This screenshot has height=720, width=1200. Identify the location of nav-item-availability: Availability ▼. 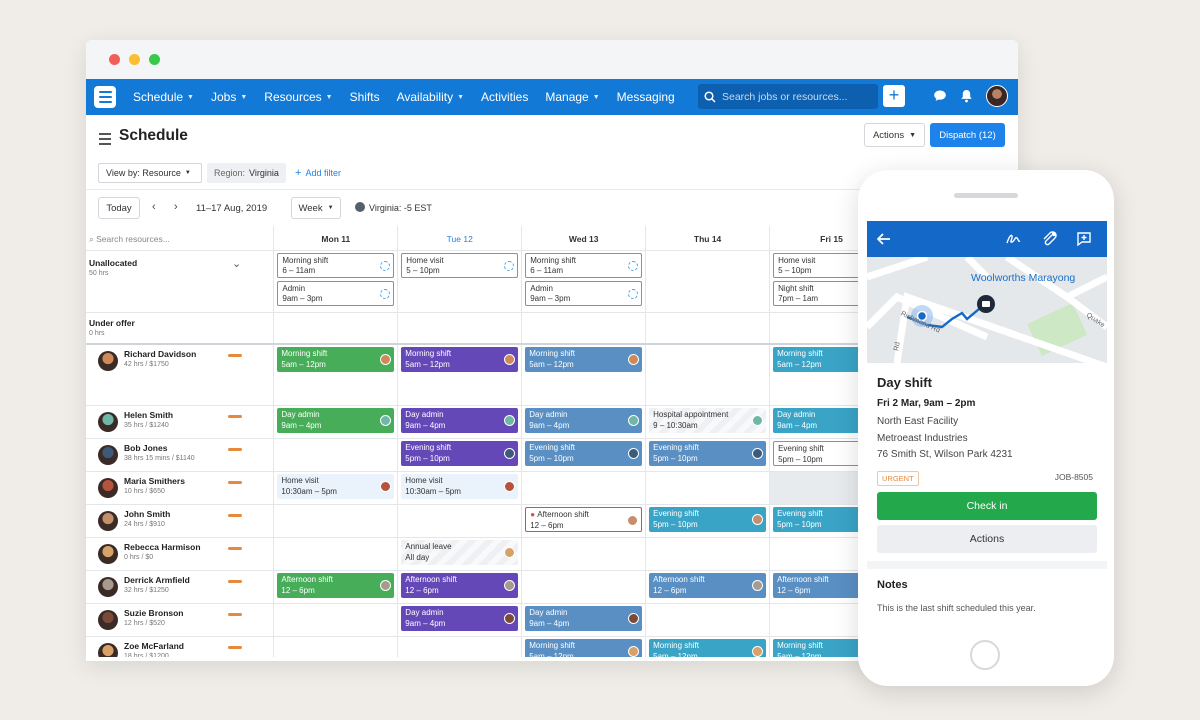
(430, 97).